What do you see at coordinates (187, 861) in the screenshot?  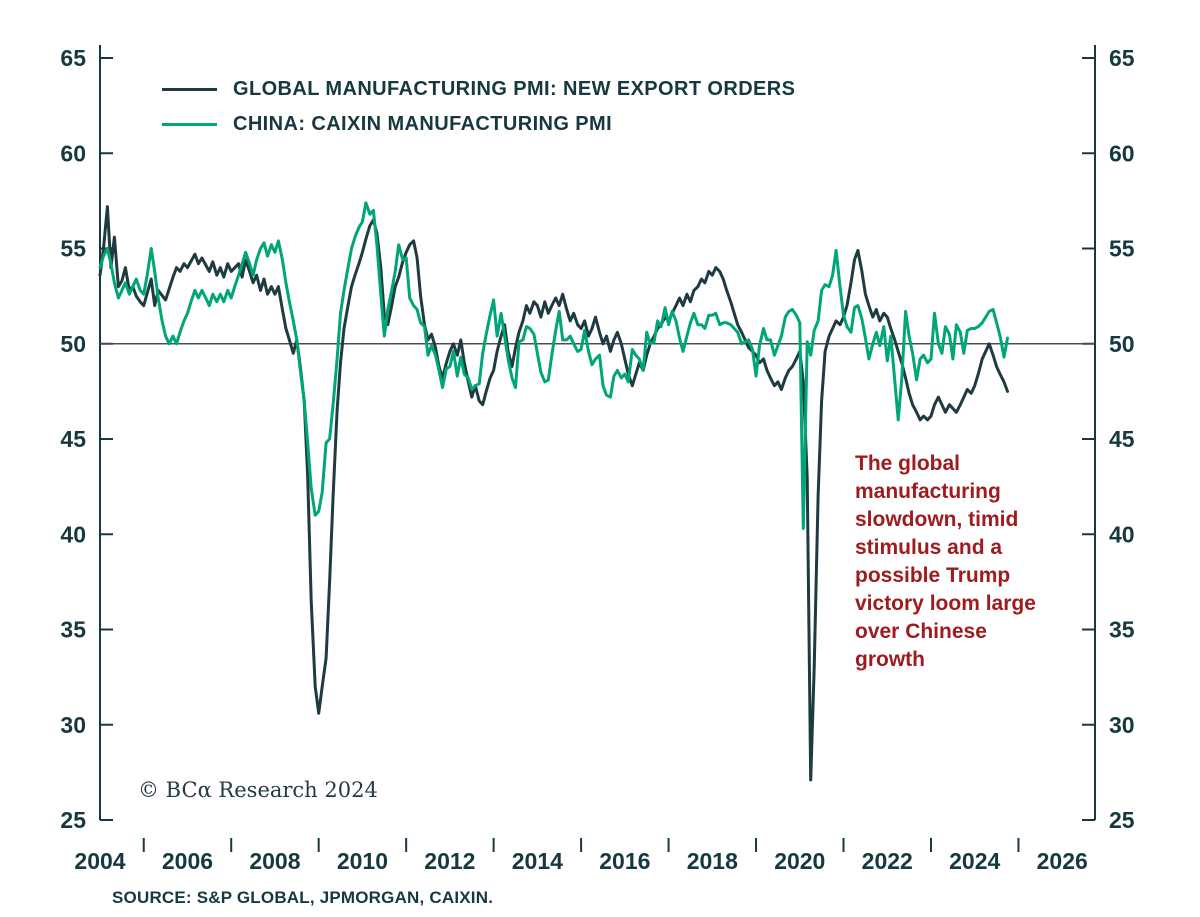 I see `svg-text: 2006` at bounding box center [187, 861].